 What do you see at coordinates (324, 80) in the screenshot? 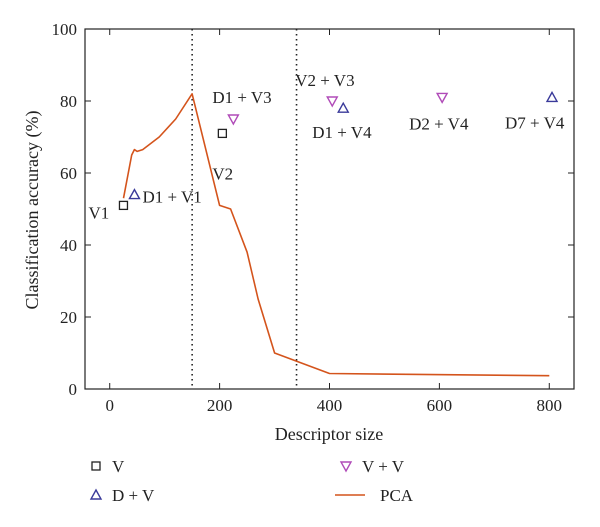
I see `point-annotation: V2 + V3` at bounding box center [324, 80].